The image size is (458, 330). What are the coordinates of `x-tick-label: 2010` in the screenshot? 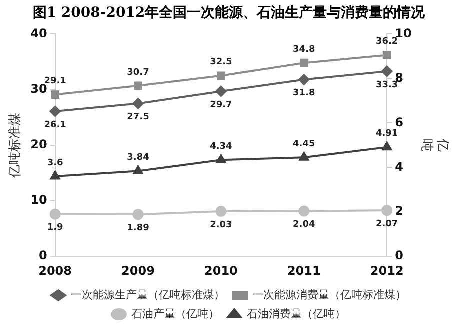 It's located at (221, 271).